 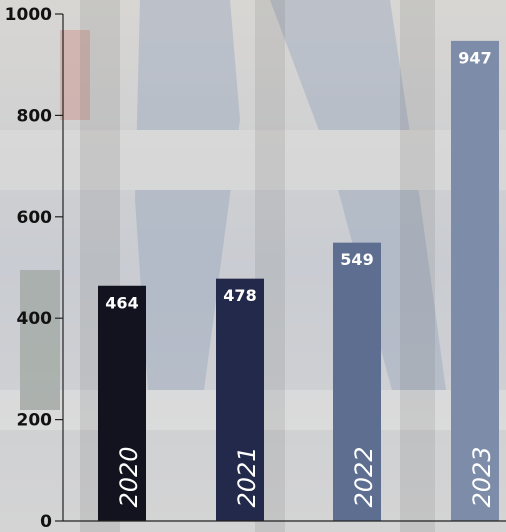 What do you see at coordinates (482, 476) in the screenshot?
I see `x-tick-label: 2023` at bounding box center [482, 476].